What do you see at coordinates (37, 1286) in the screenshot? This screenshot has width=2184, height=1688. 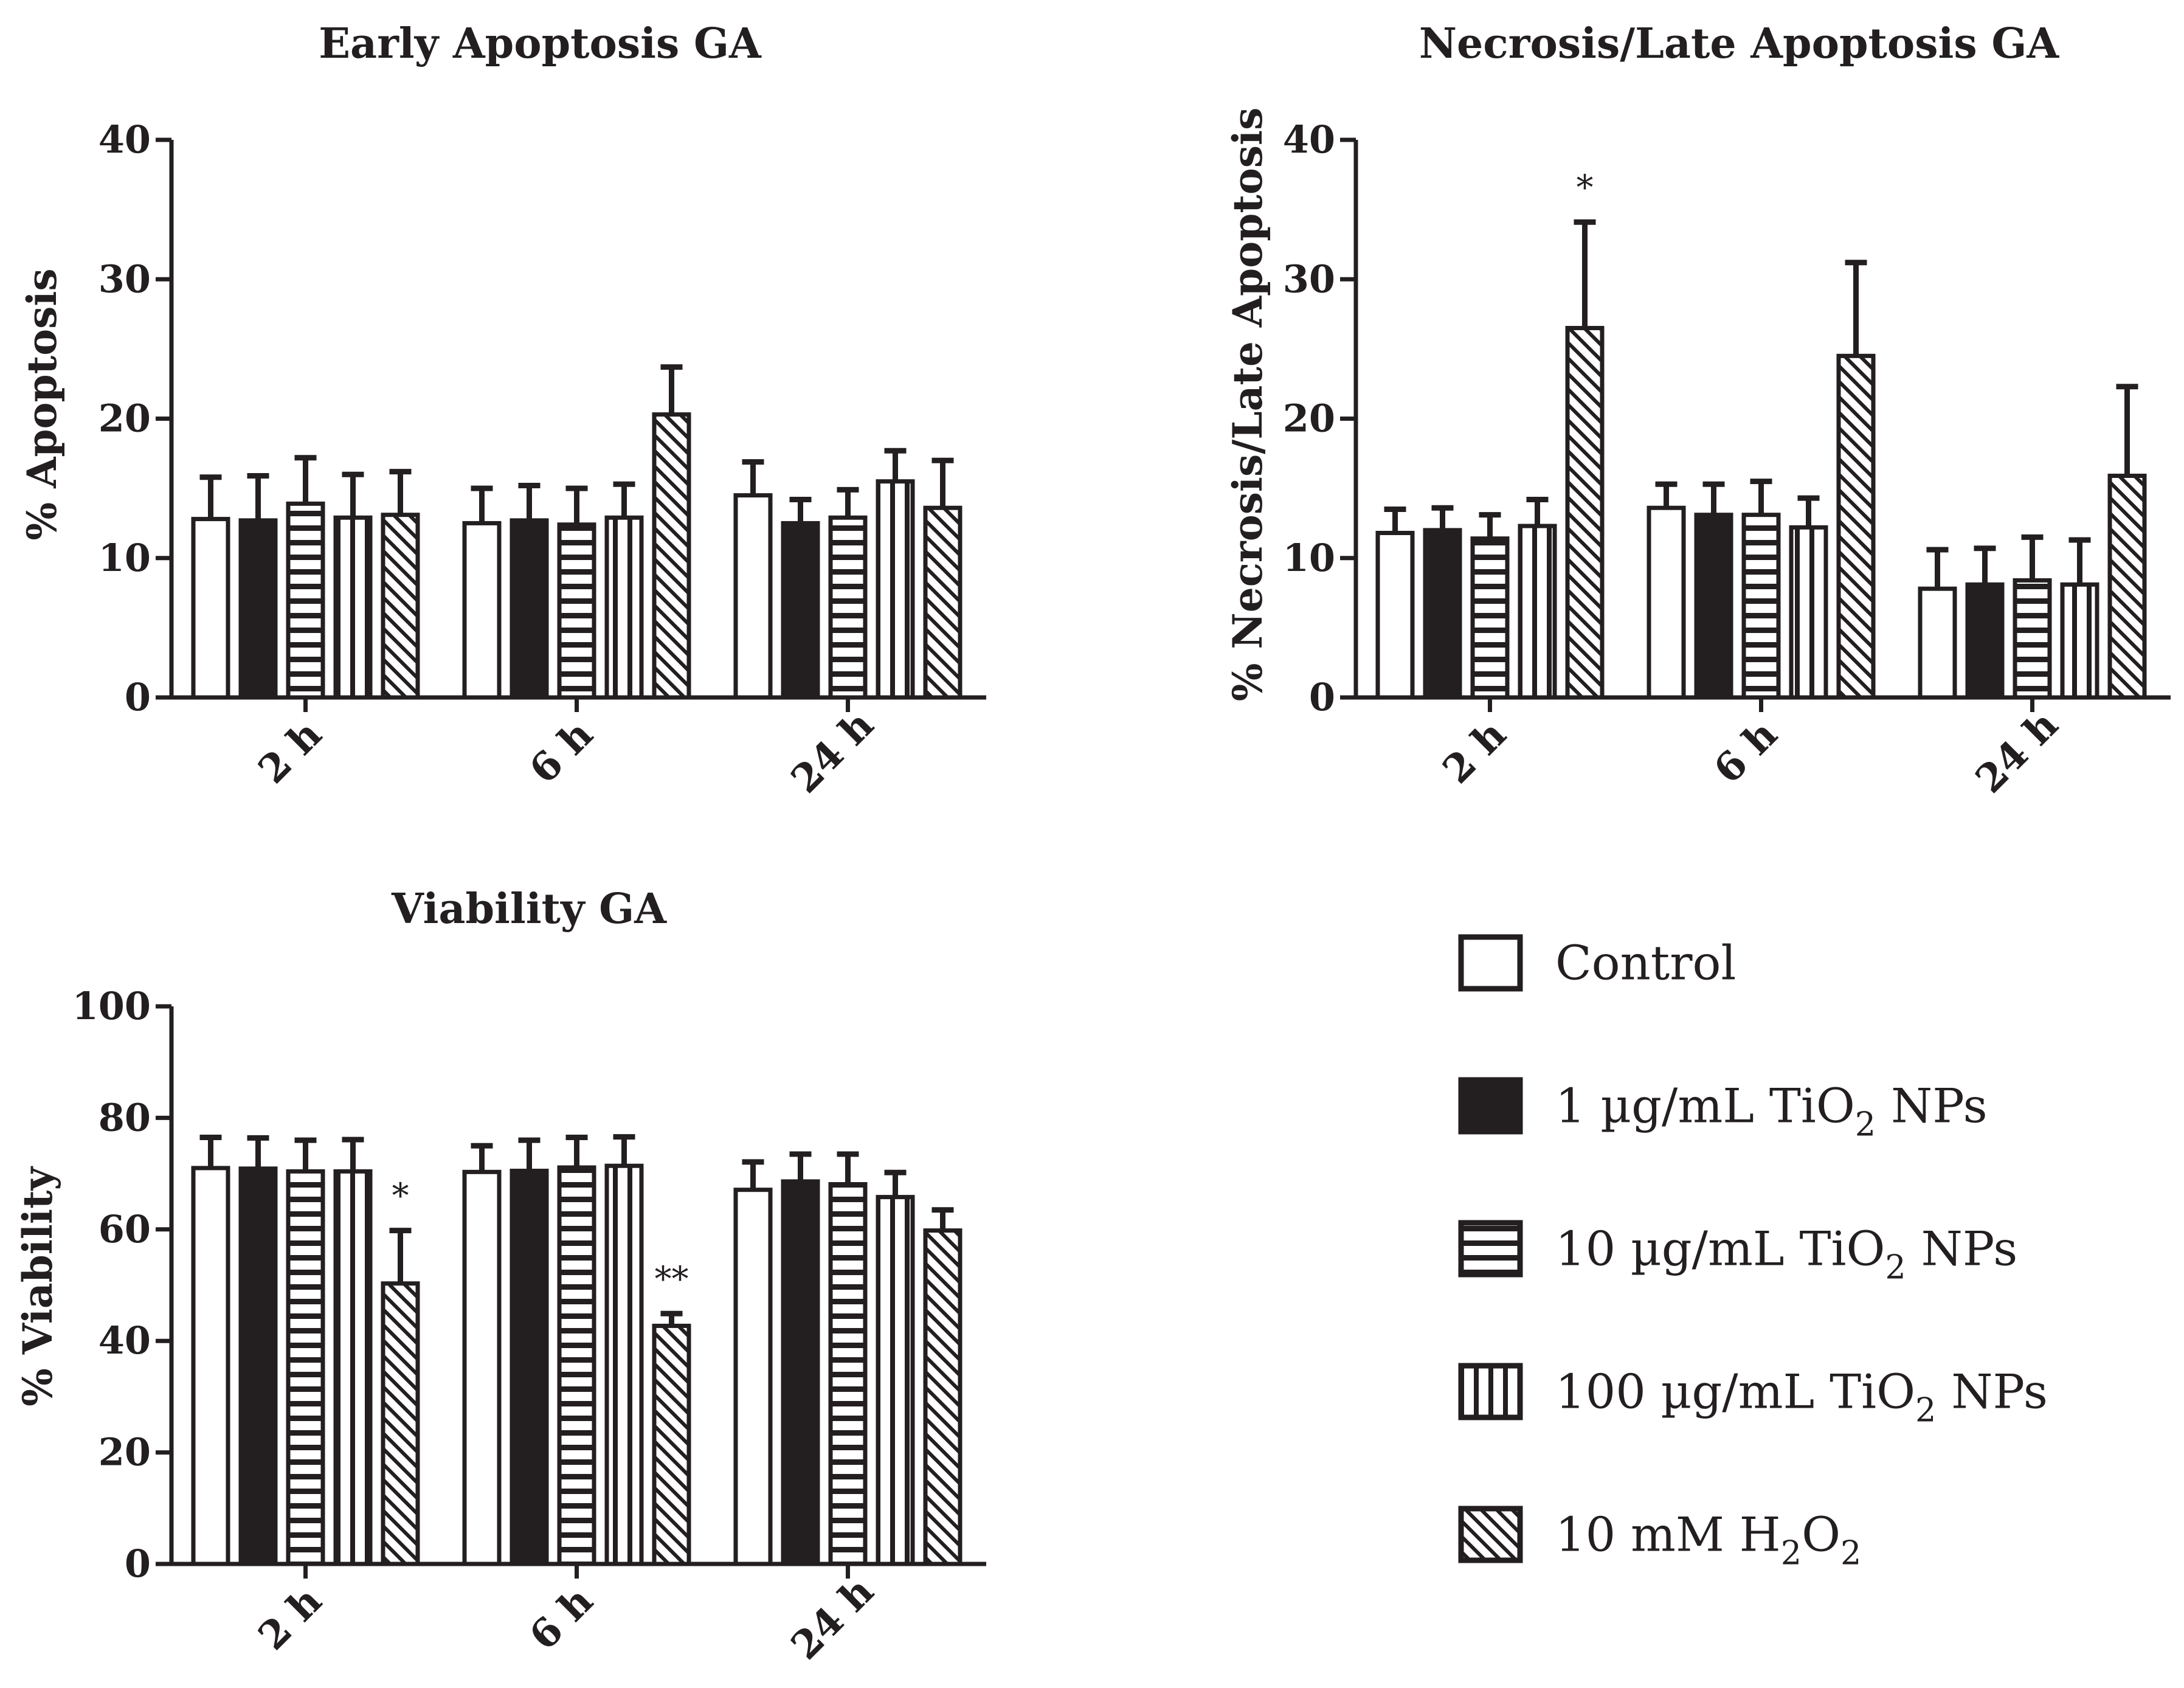 I see `y-axis-label: % Viability` at bounding box center [37, 1286].